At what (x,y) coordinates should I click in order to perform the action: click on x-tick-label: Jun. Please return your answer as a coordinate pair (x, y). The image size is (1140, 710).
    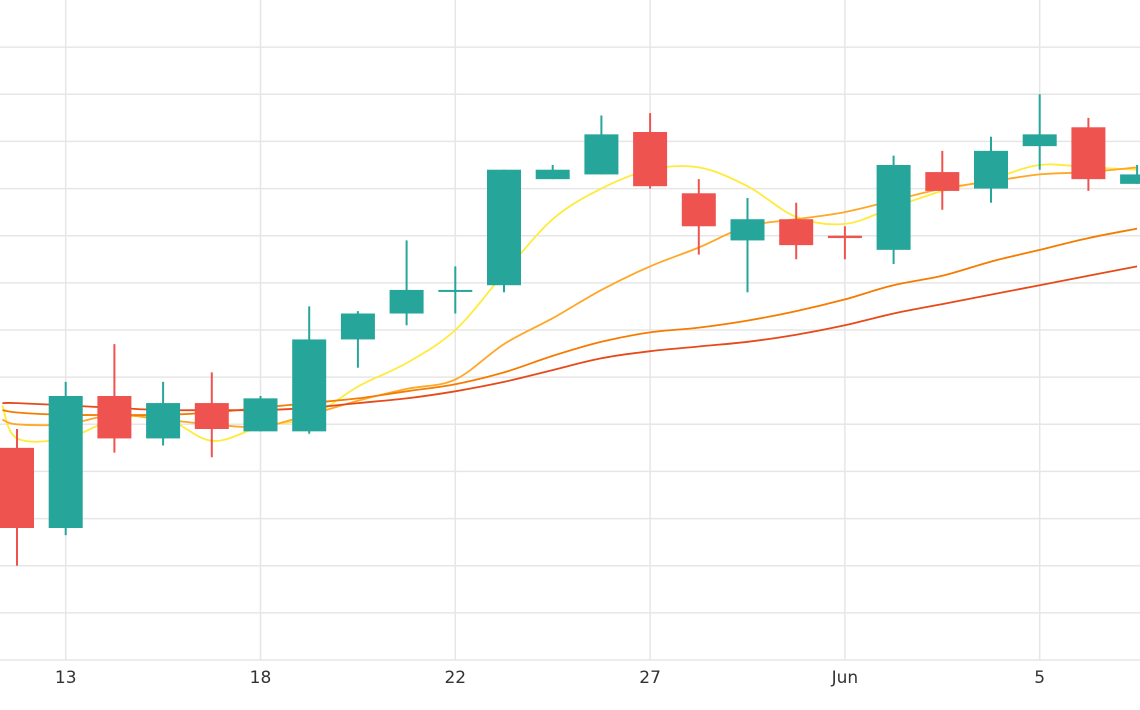
    Looking at the image, I should click on (845, 678).